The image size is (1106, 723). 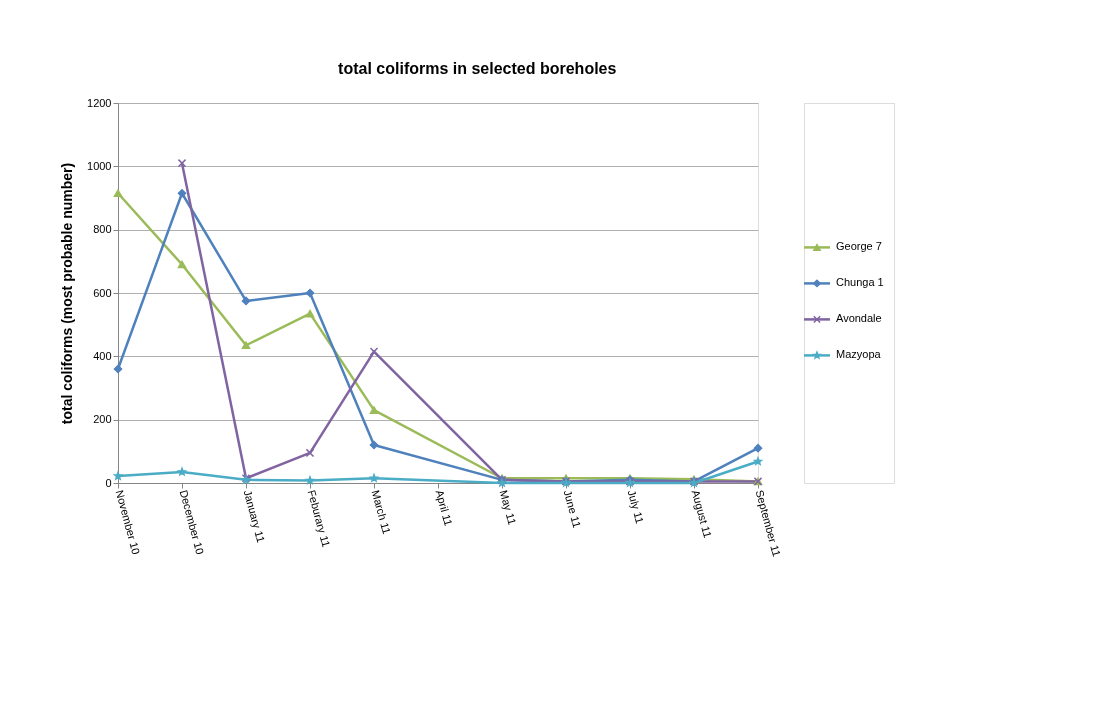 I want to click on legend-label: George 7, so click(x=859, y=246).